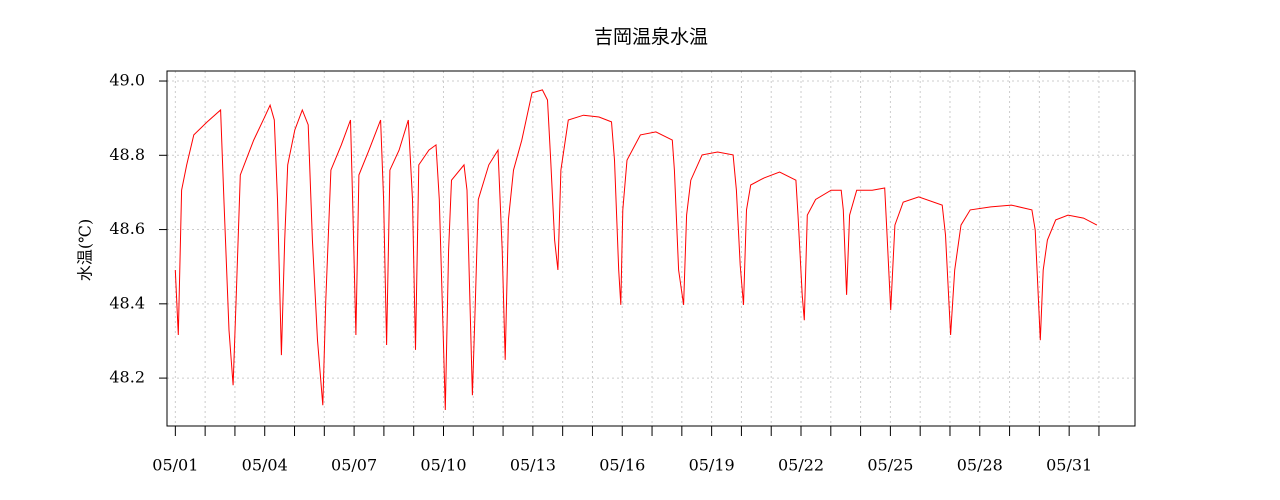 This screenshot has width=1280, height=500. What do you see at coordinates (265, 465) in the screenshot?
I see `x-tick-label: 05/04` at bounding box center [265, 465].